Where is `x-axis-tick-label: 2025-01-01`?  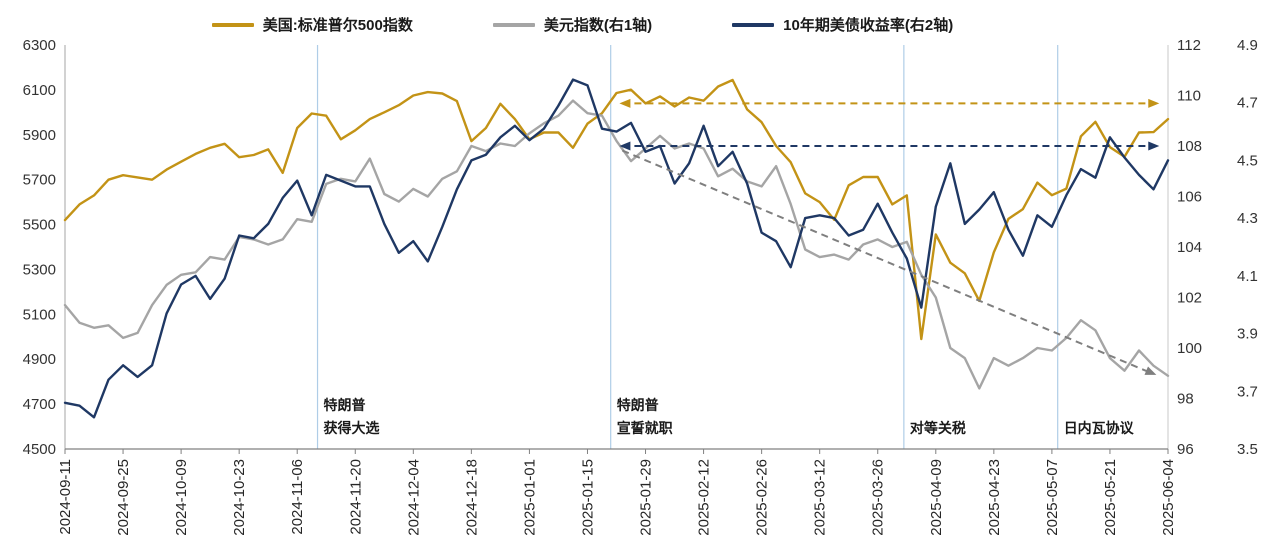 x-axis-tick-label: 2025-01-01 is located at coordinates (529, 497).